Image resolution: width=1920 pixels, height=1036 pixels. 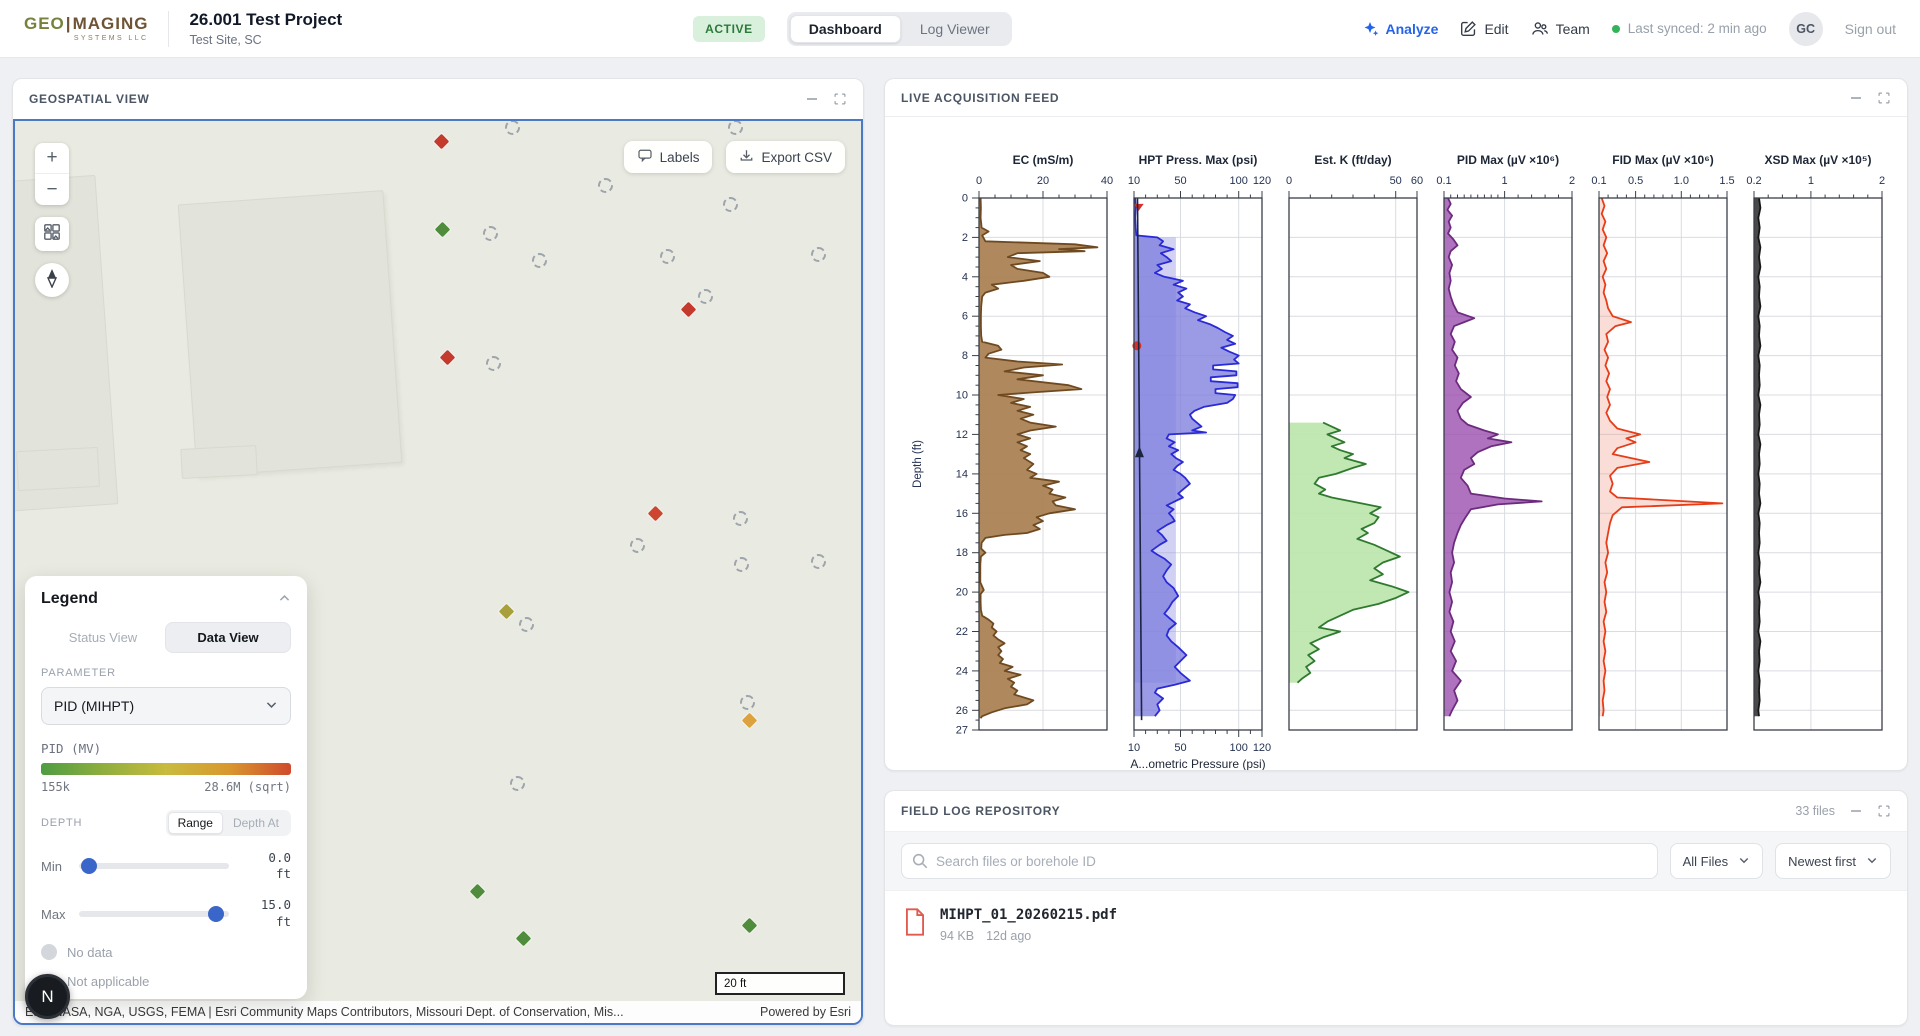 What do you see at coordinates (52, 234) in the screenshot?
I see `basemap-button` at bounding box center [52, 234].